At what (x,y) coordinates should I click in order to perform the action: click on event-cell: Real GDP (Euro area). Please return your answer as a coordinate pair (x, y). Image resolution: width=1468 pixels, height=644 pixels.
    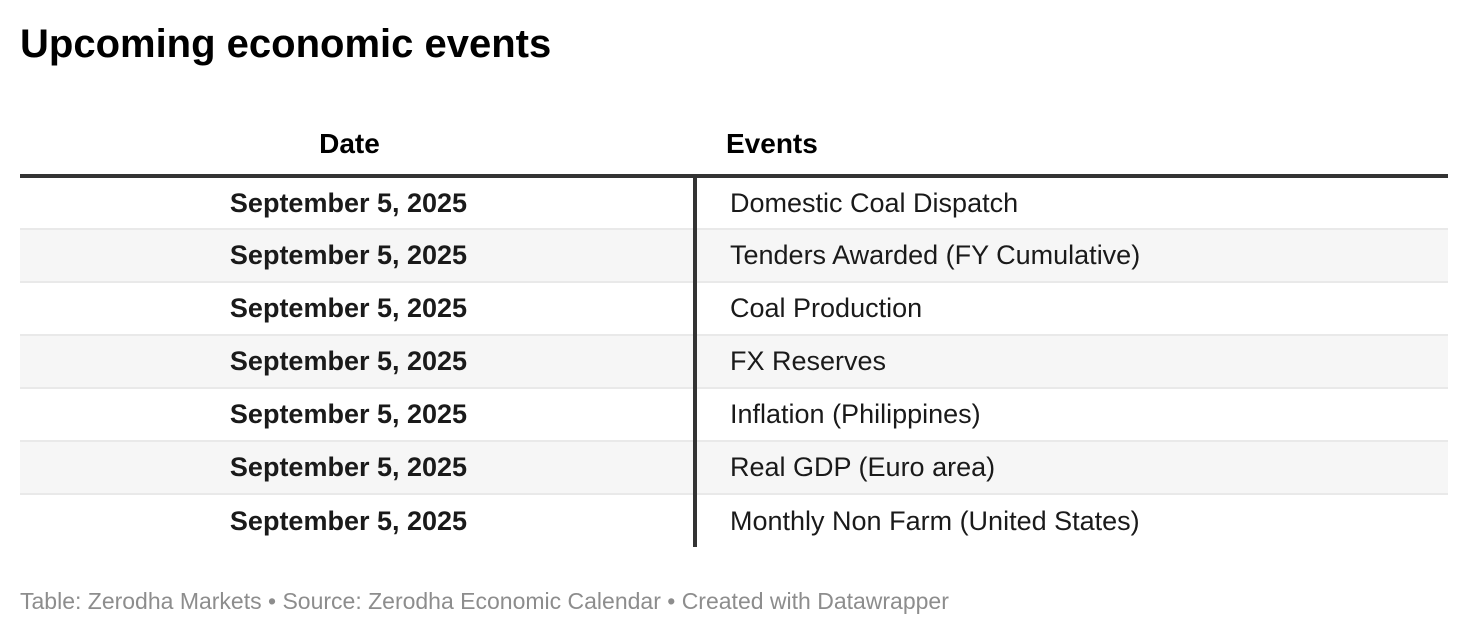
    Looking at the image, I should click on (1070, 467).